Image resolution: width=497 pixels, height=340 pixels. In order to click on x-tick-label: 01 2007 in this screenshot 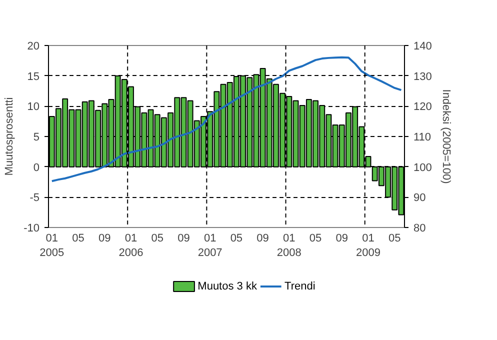, I will do `click(210, 245)`.